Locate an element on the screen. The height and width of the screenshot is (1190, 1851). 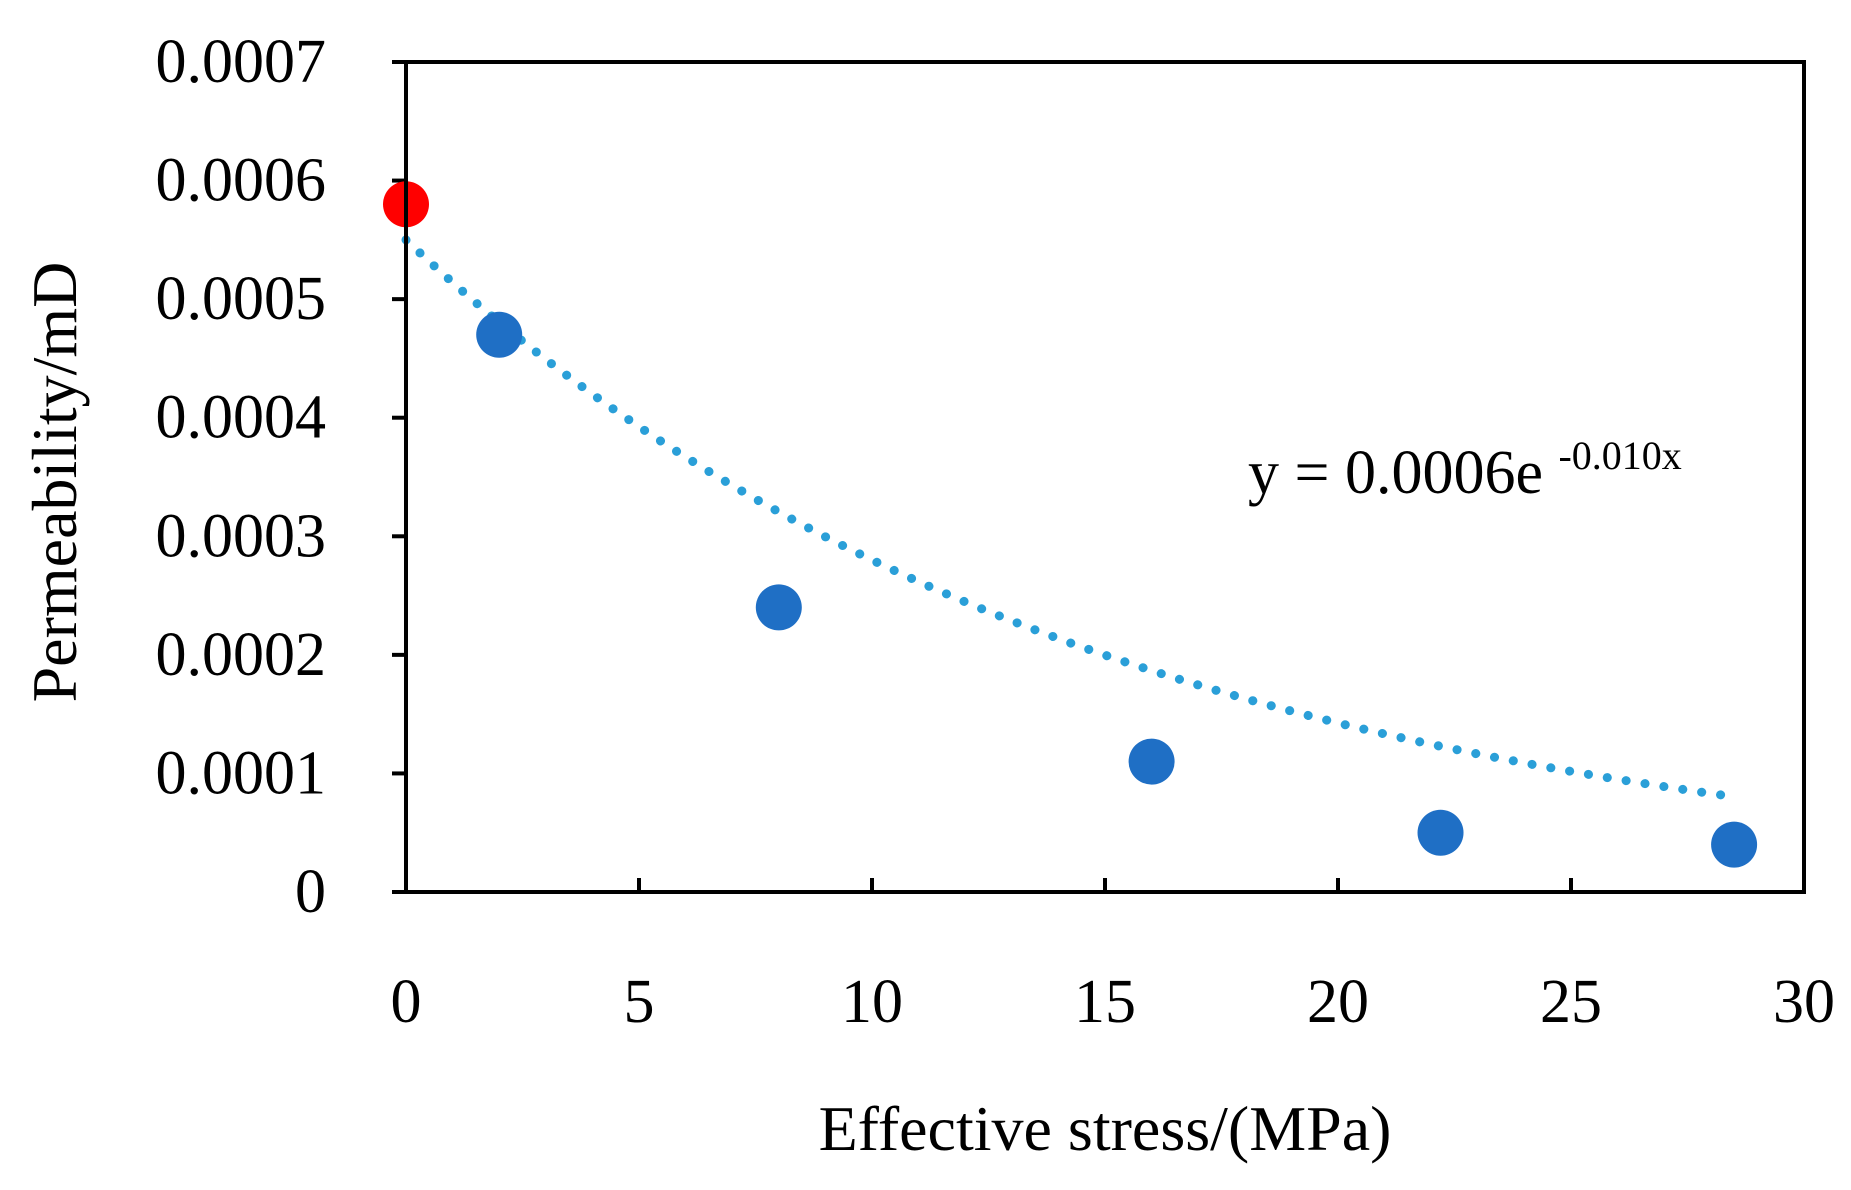
equation-base: y = 0.0006e is located at coordinates (1395, 473).